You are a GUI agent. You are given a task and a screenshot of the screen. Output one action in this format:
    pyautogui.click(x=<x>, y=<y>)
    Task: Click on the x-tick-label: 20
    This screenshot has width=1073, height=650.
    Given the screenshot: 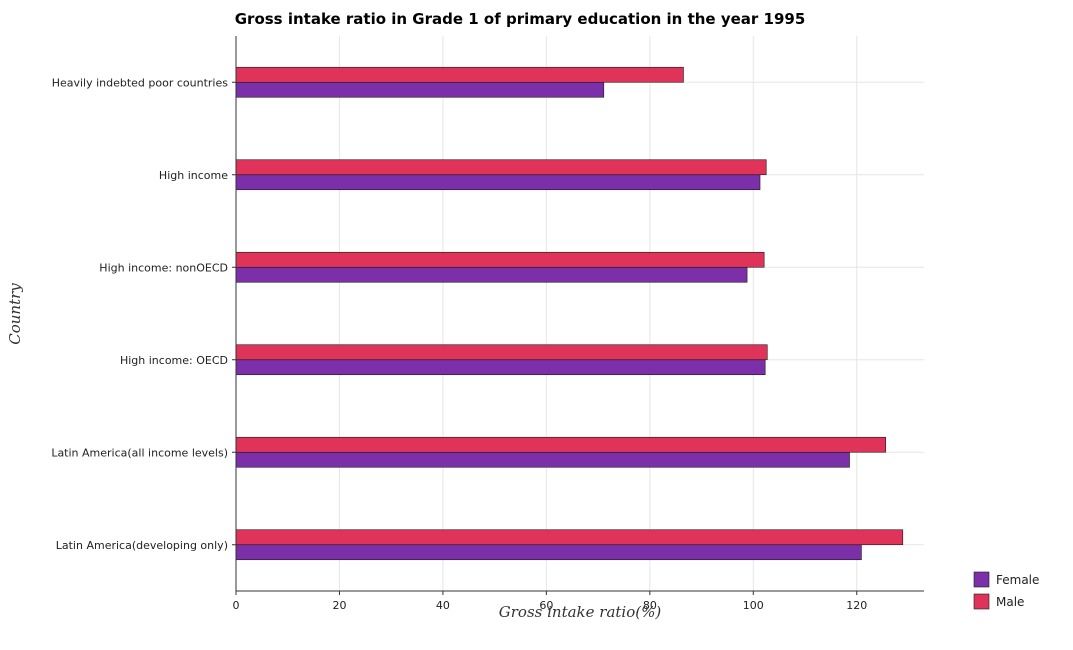 What is the action you would take?
    pyautogui.click(x=339, y=605)
    